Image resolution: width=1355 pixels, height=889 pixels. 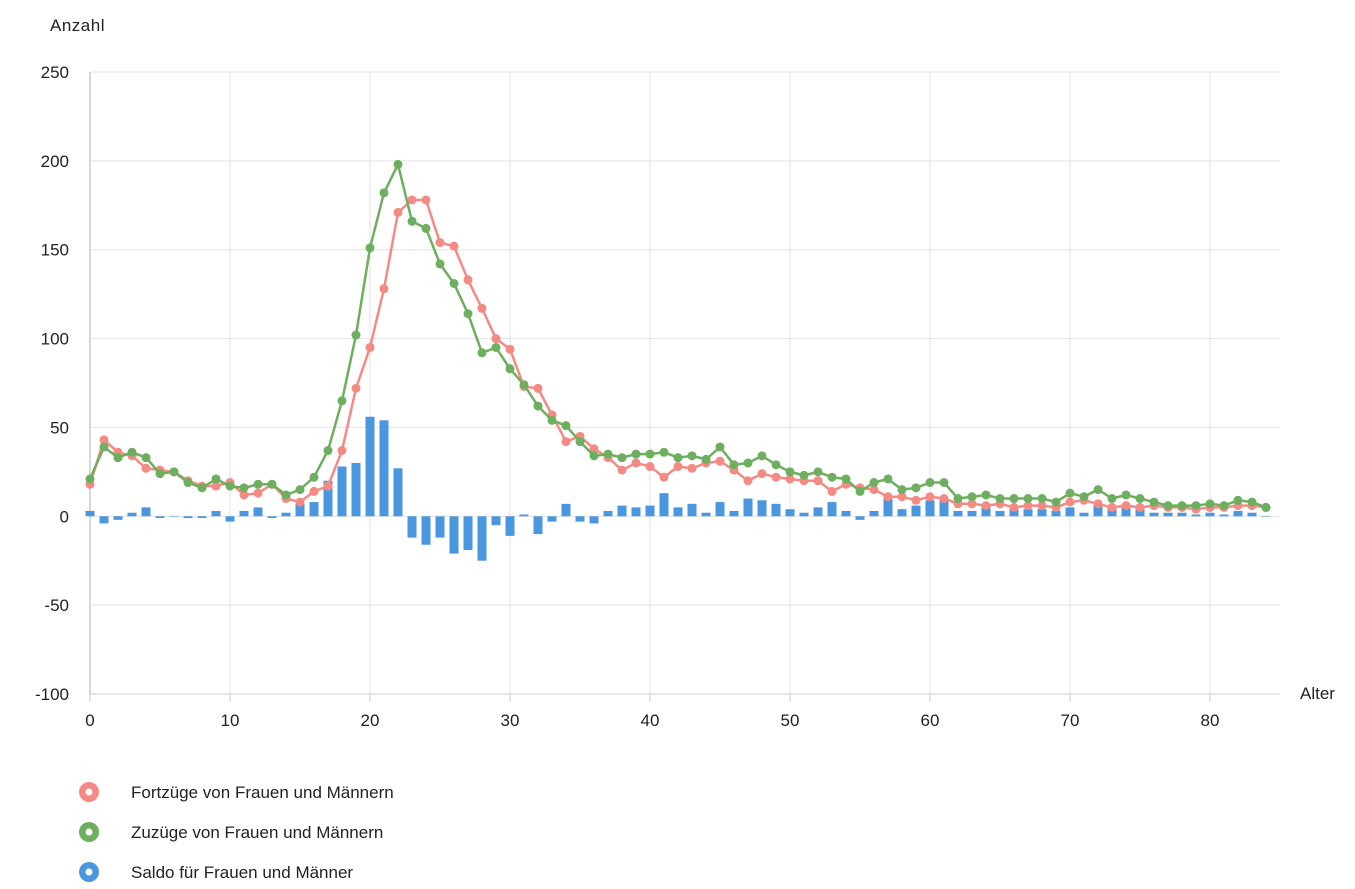 I want to click on y-tick-label: 100, so click(x=55, y=339).